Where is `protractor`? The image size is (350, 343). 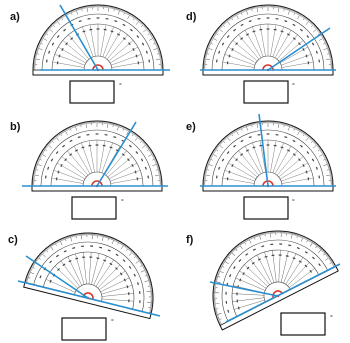 protractor is located at coordinates (97, 156).